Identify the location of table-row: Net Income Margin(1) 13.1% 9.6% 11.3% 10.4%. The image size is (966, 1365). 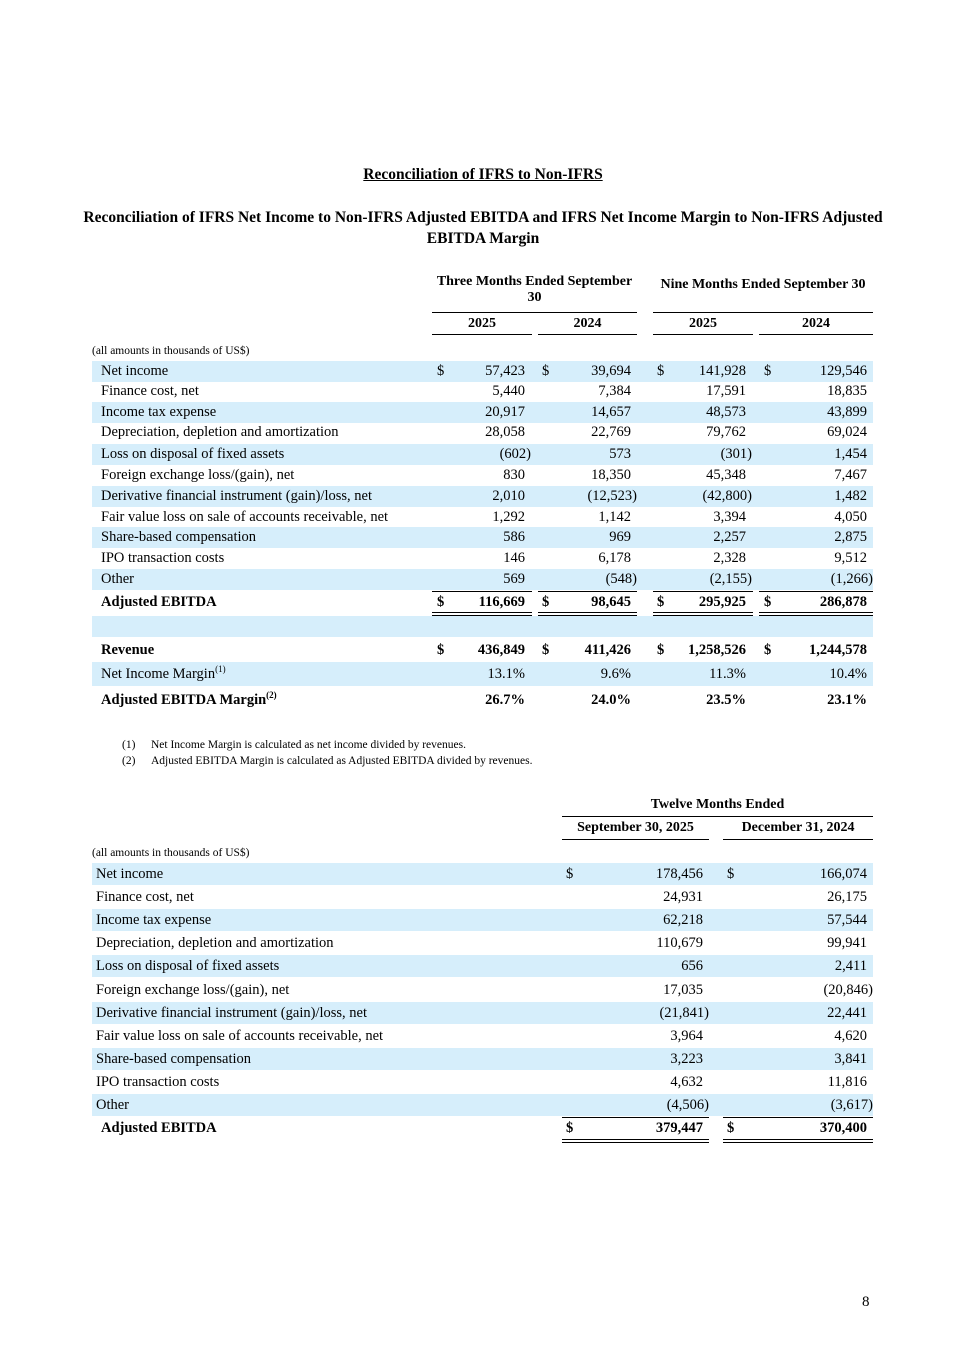
(482, 674).